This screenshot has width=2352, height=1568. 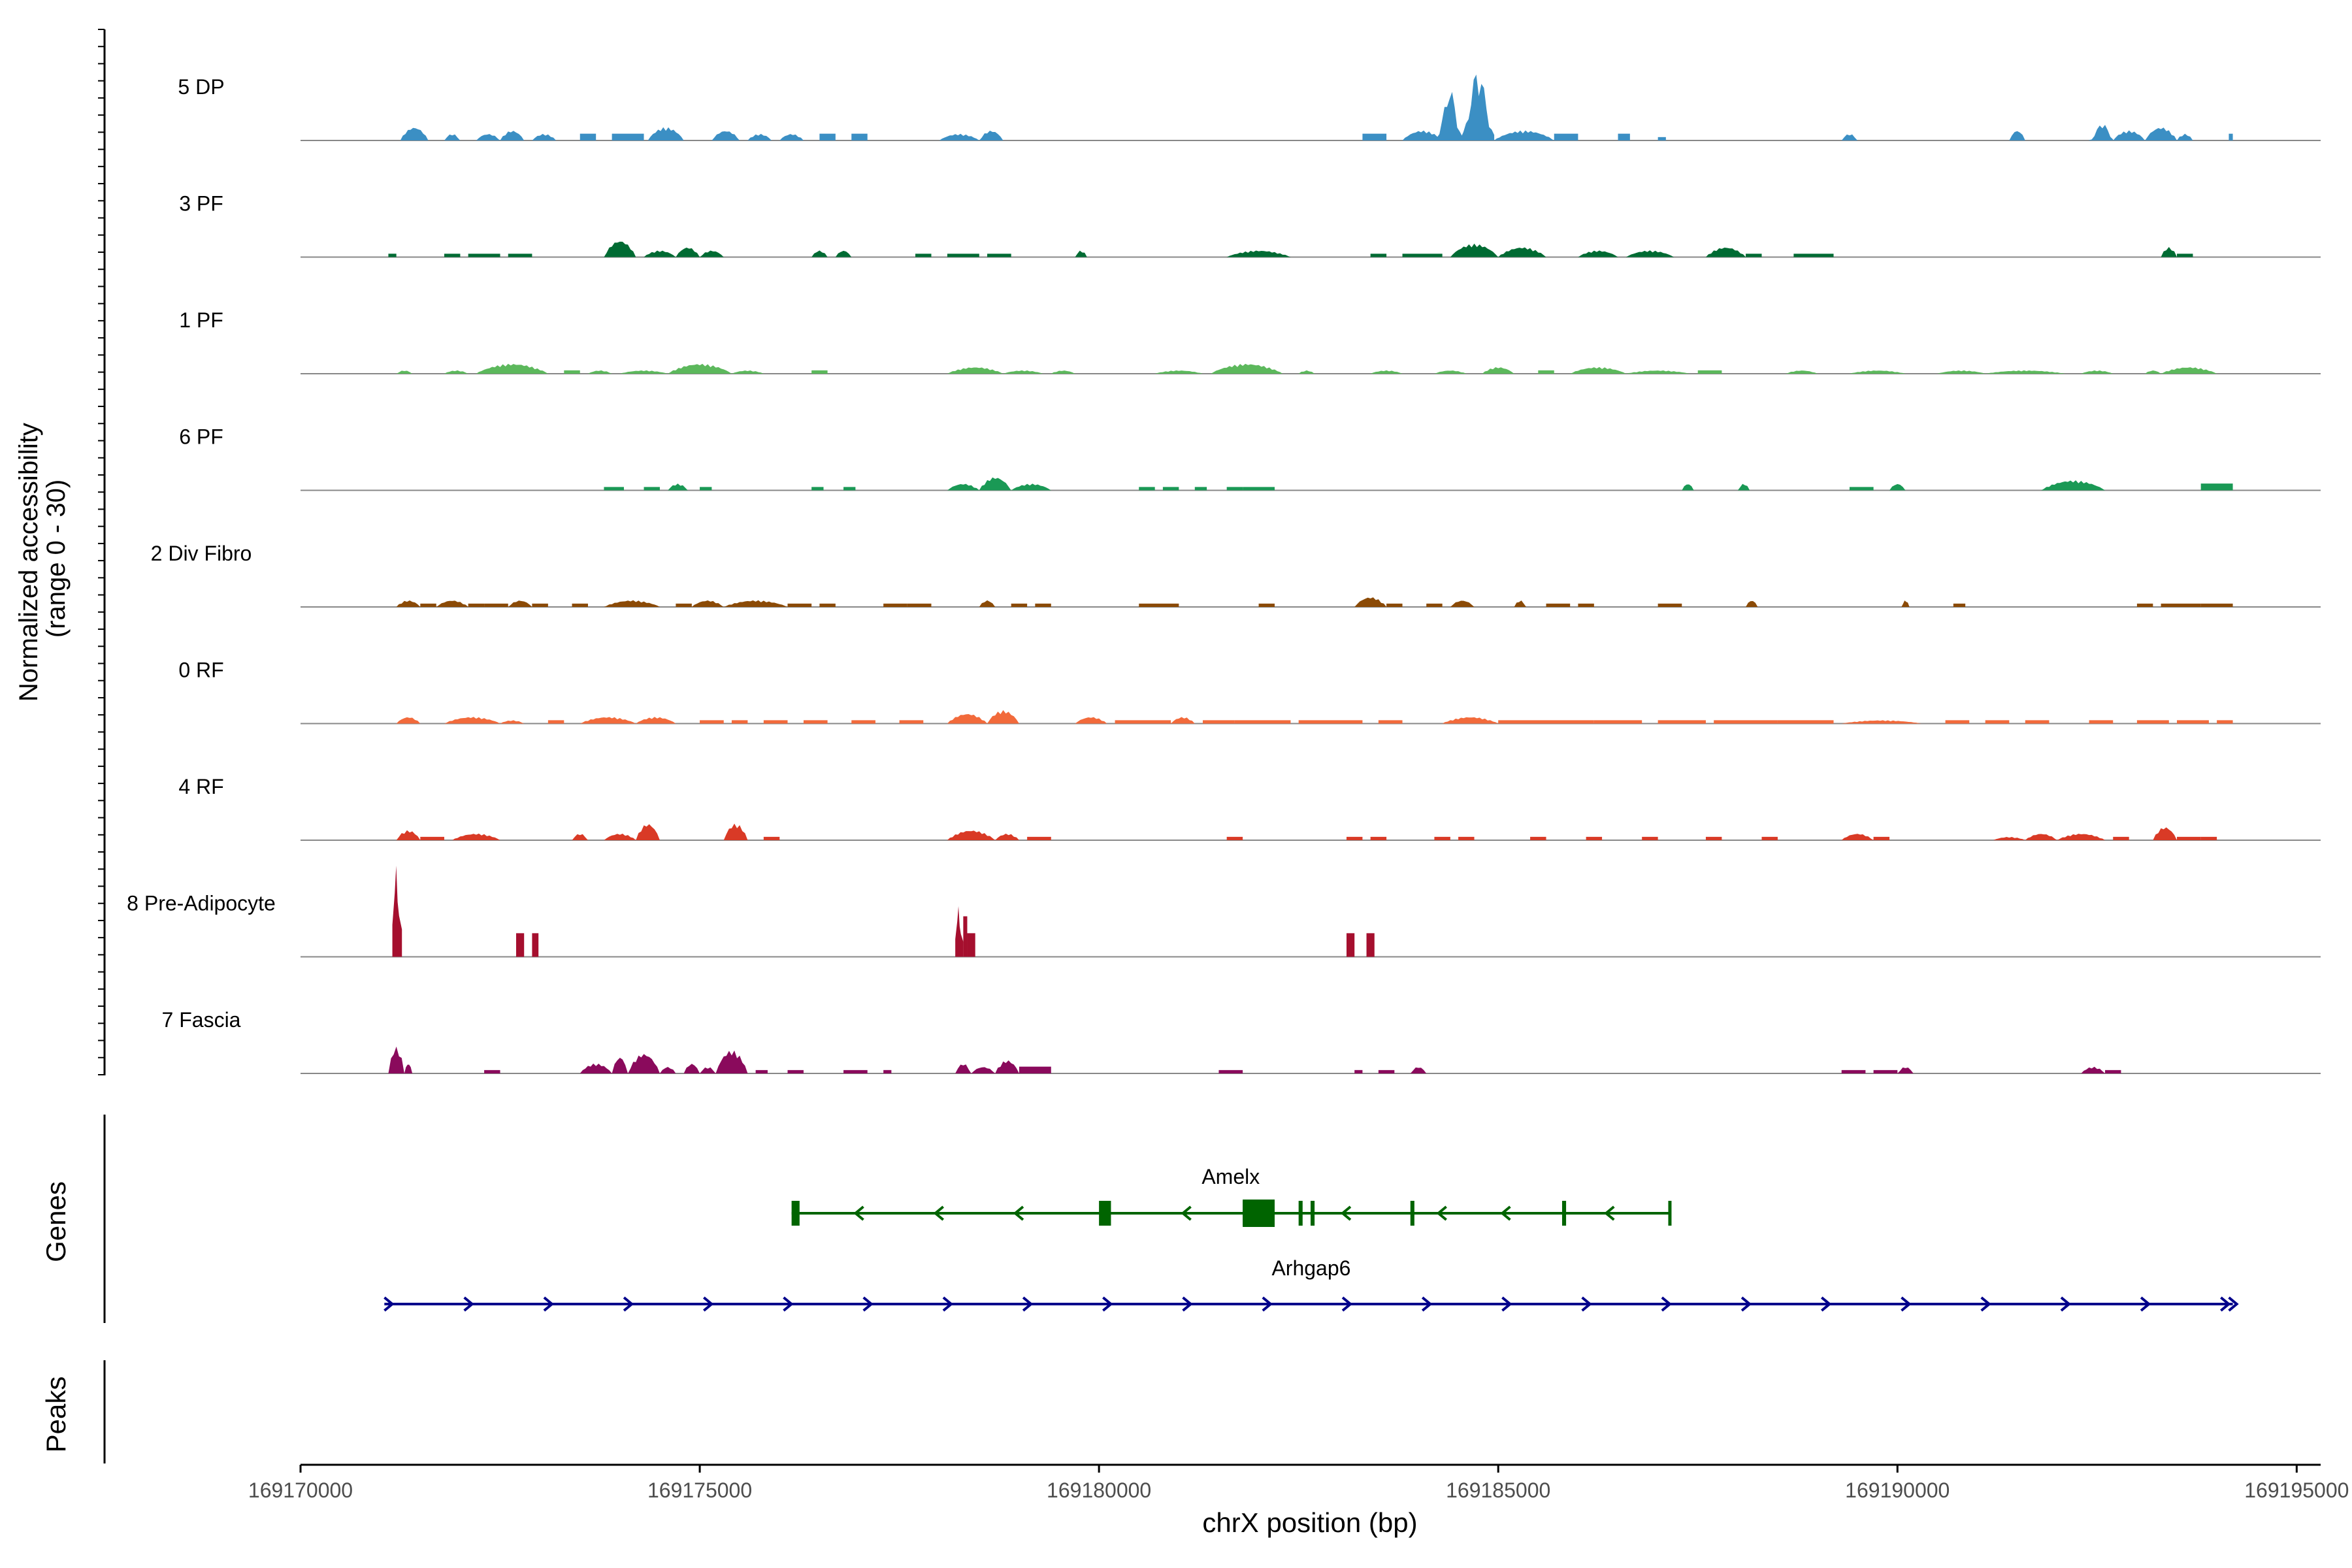 What do you see at coordinates (1099, 1490) in the screenshot?
I see `x-tick-label: 169180000` at bounding box center [1099, 1490].